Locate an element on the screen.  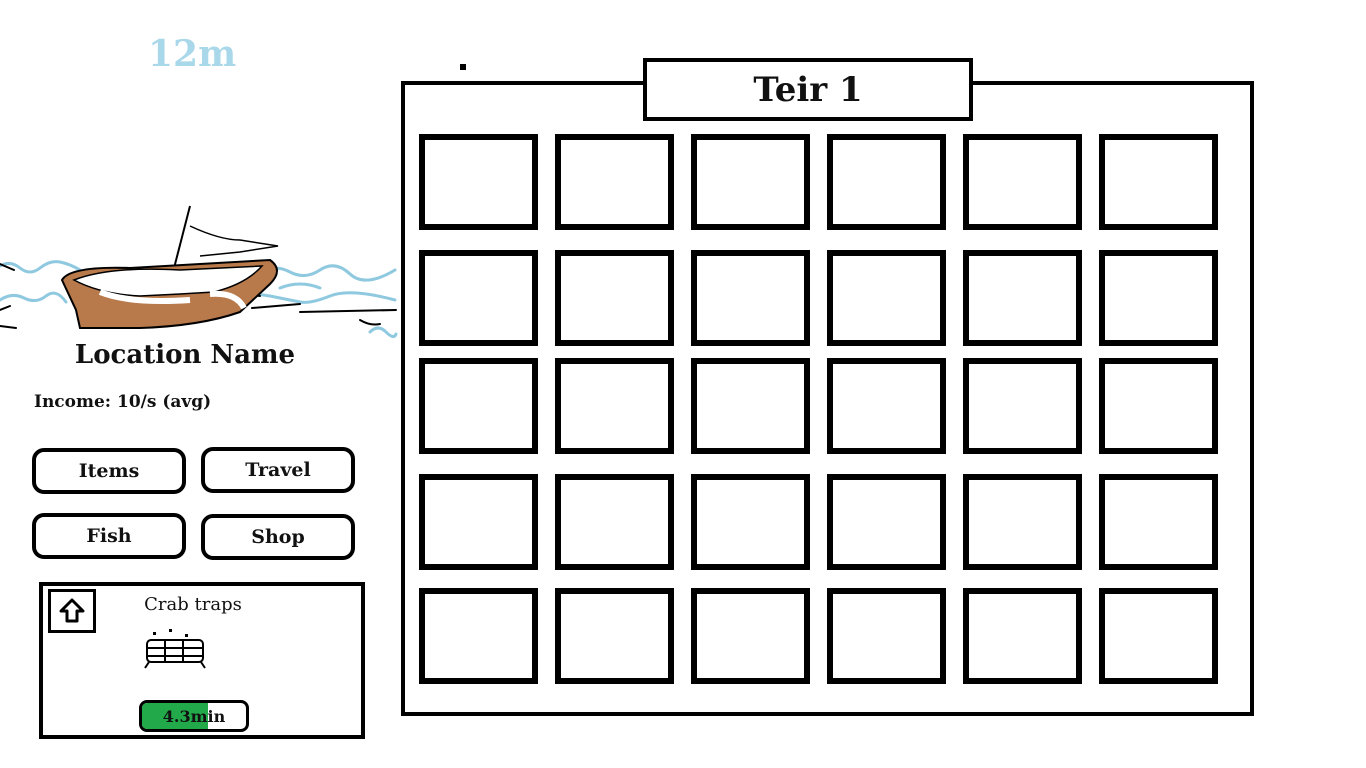
income-label: Income: 10/s (avg) is located at coordinates (123, 402).